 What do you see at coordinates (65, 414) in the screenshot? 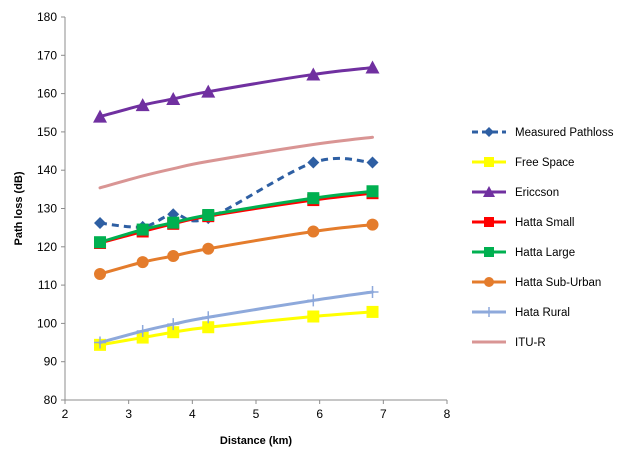
I see `x-tick-label: 2` at bounding box center [65, 414].